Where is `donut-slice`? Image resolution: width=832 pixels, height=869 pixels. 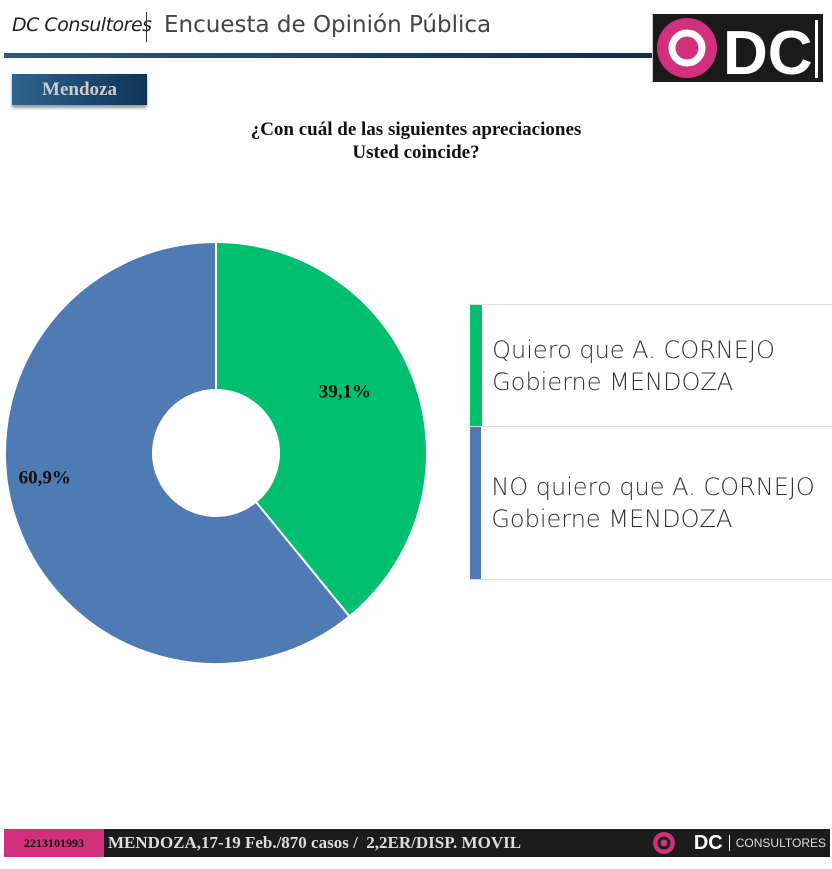
donut-slice is located at coordinates (321, 429).